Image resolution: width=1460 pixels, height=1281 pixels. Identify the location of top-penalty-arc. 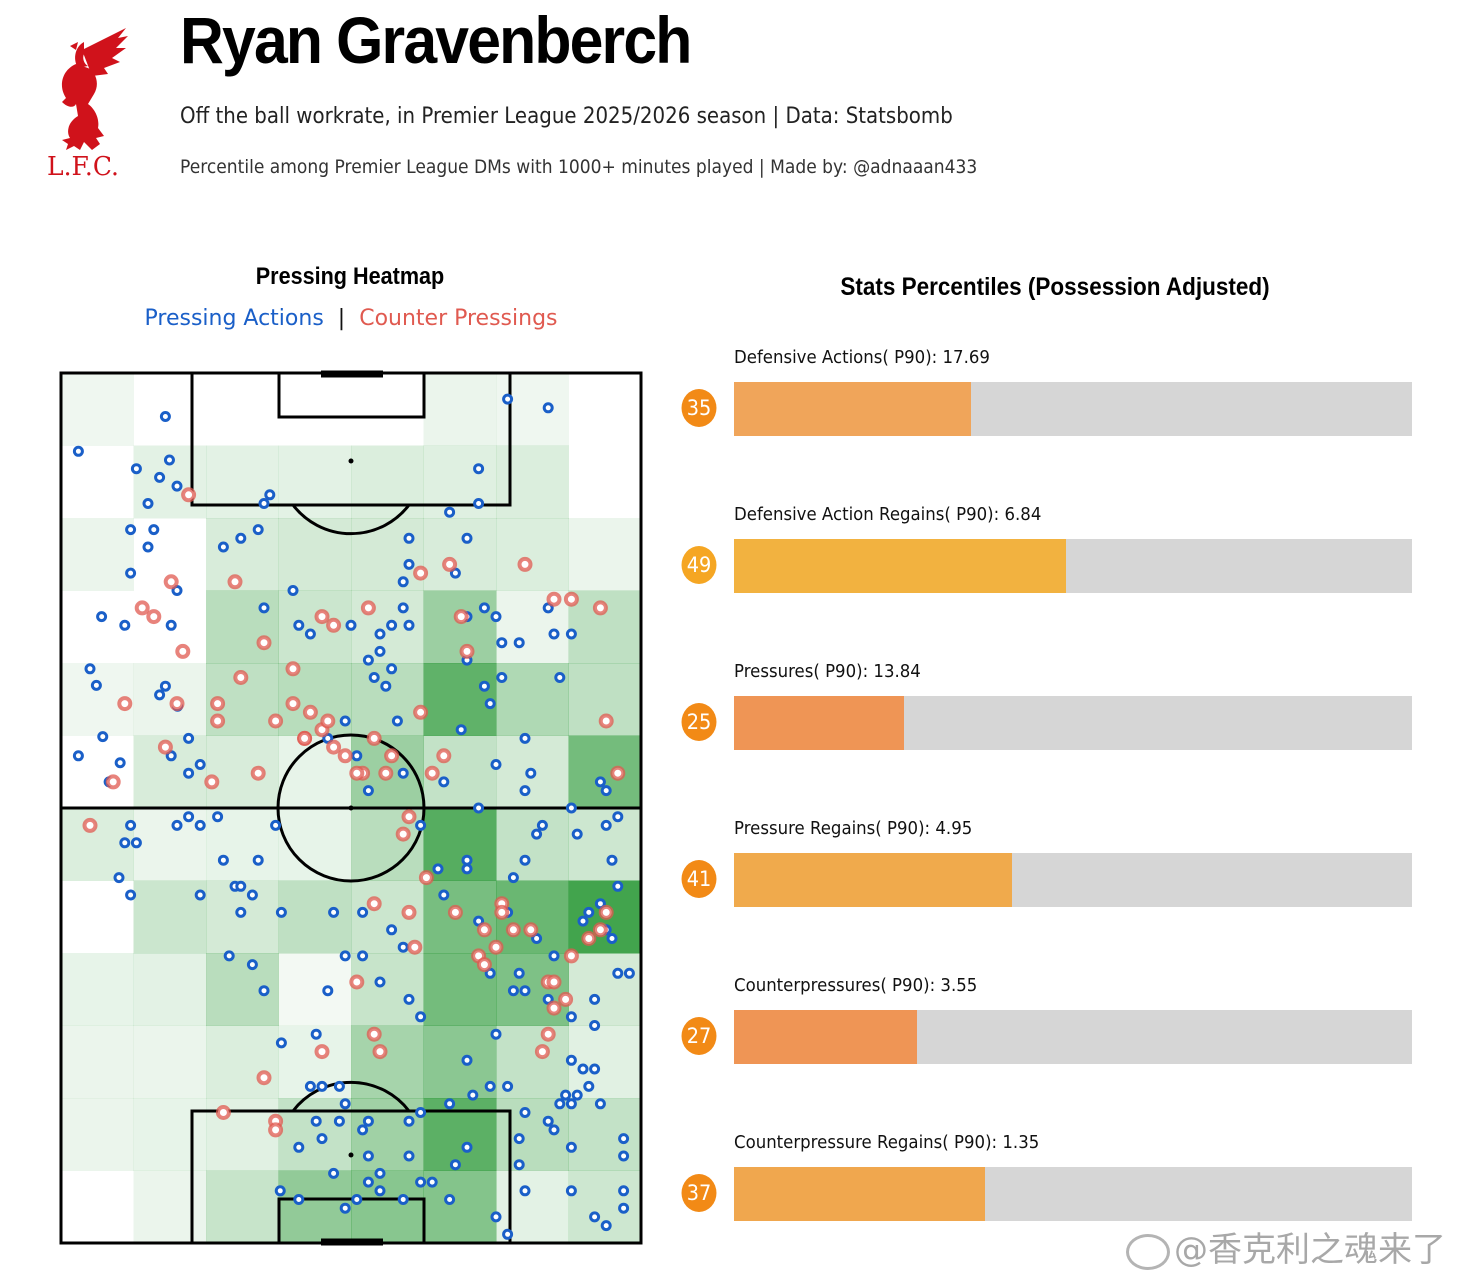
(351, 520).